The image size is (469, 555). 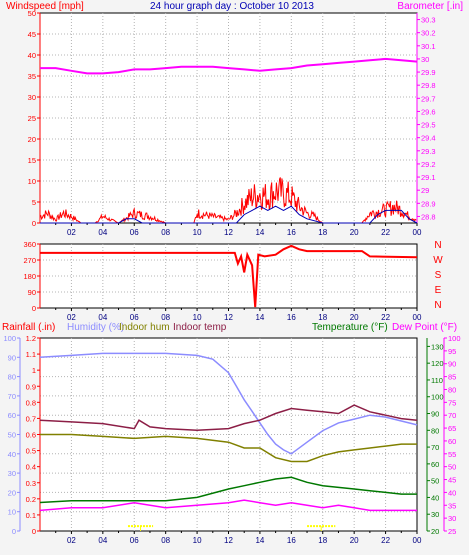 What do you see at coordinates (438, 260) in the screenshot?
I see `compass-label-w: W` at bounding box center [438, 260].